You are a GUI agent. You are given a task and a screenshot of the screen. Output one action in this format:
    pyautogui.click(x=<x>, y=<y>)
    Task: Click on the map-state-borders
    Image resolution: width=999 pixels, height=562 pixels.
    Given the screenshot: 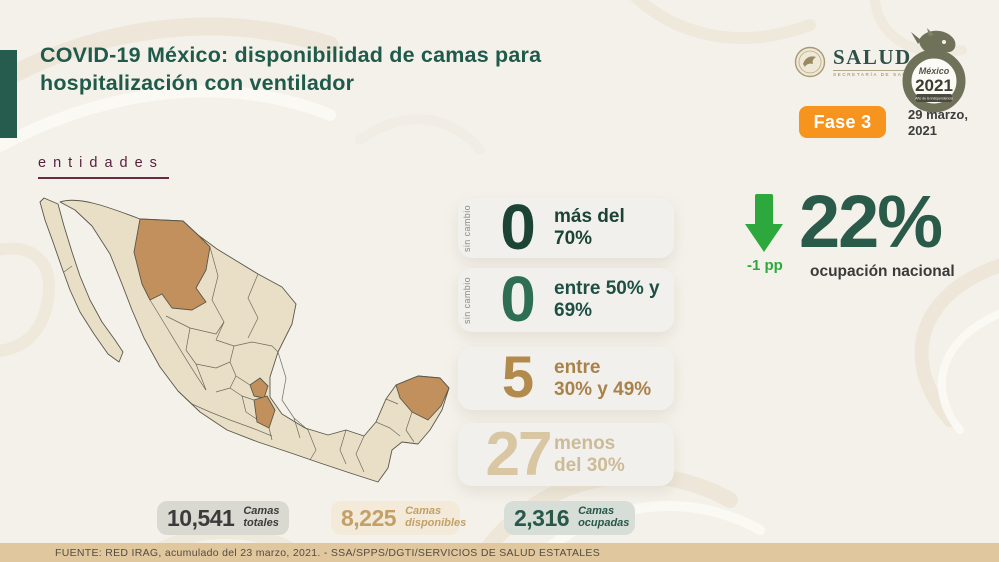 What is the action you would take?
    pyautogui.click(x=239, y=359)
    